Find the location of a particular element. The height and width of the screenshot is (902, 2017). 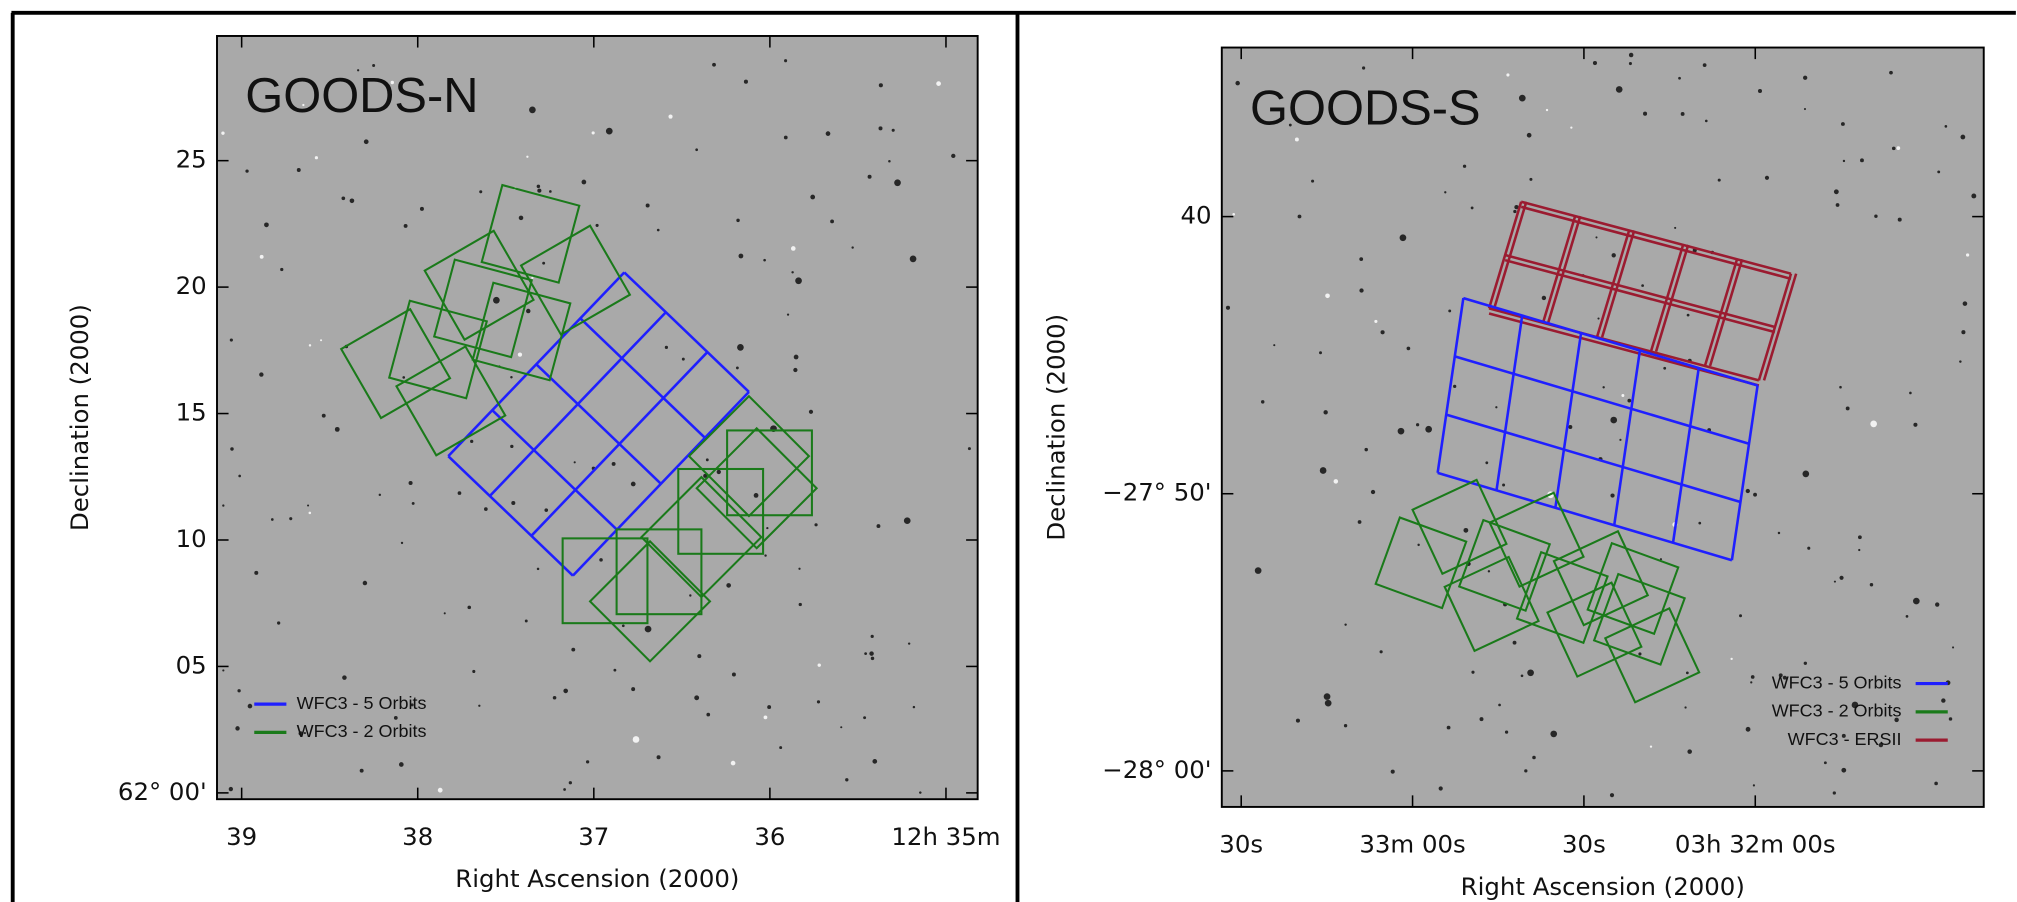

y-tick-label: −28° 00' is located at coordinates (1156, 769).